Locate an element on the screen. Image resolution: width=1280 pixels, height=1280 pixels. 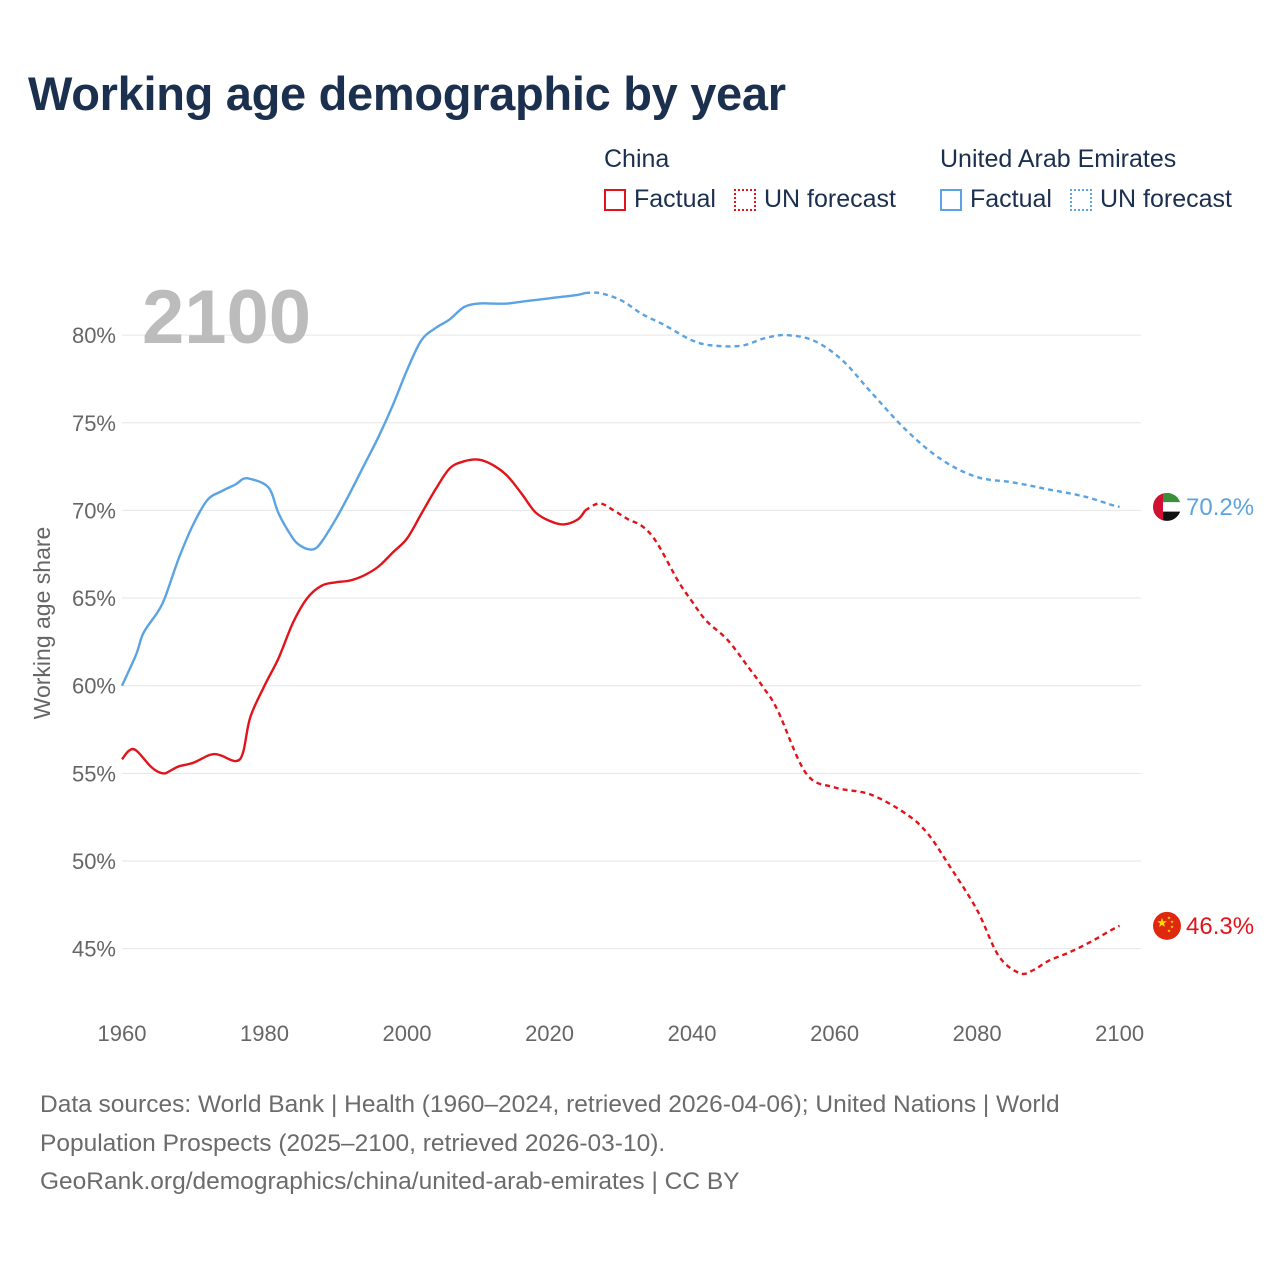
y-tick-label: 65% is located at coordinates (94, 598).